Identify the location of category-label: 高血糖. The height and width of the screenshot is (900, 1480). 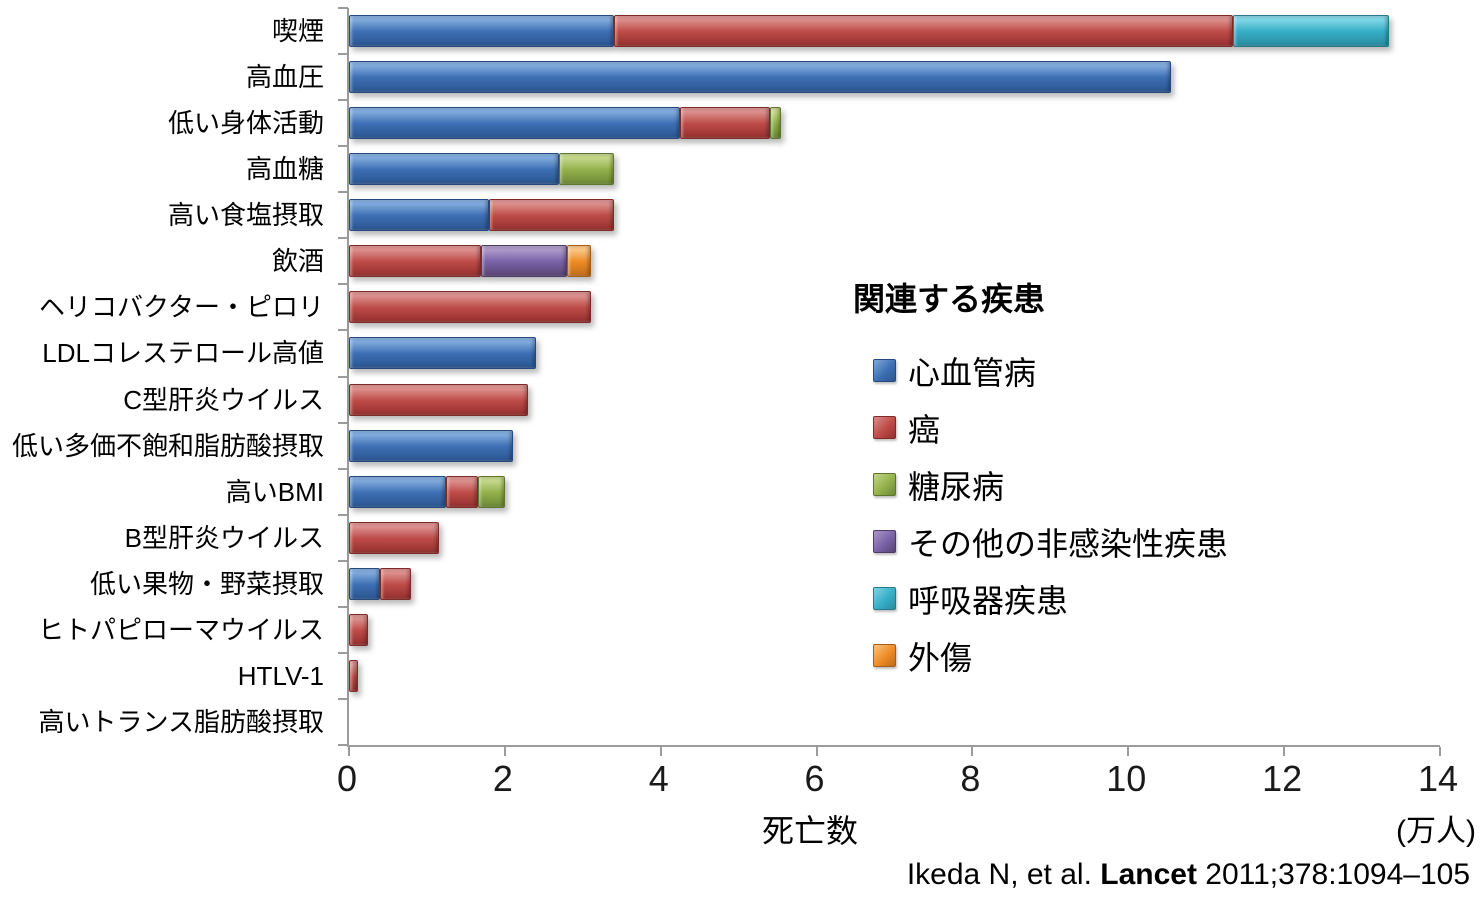
(284, 169).